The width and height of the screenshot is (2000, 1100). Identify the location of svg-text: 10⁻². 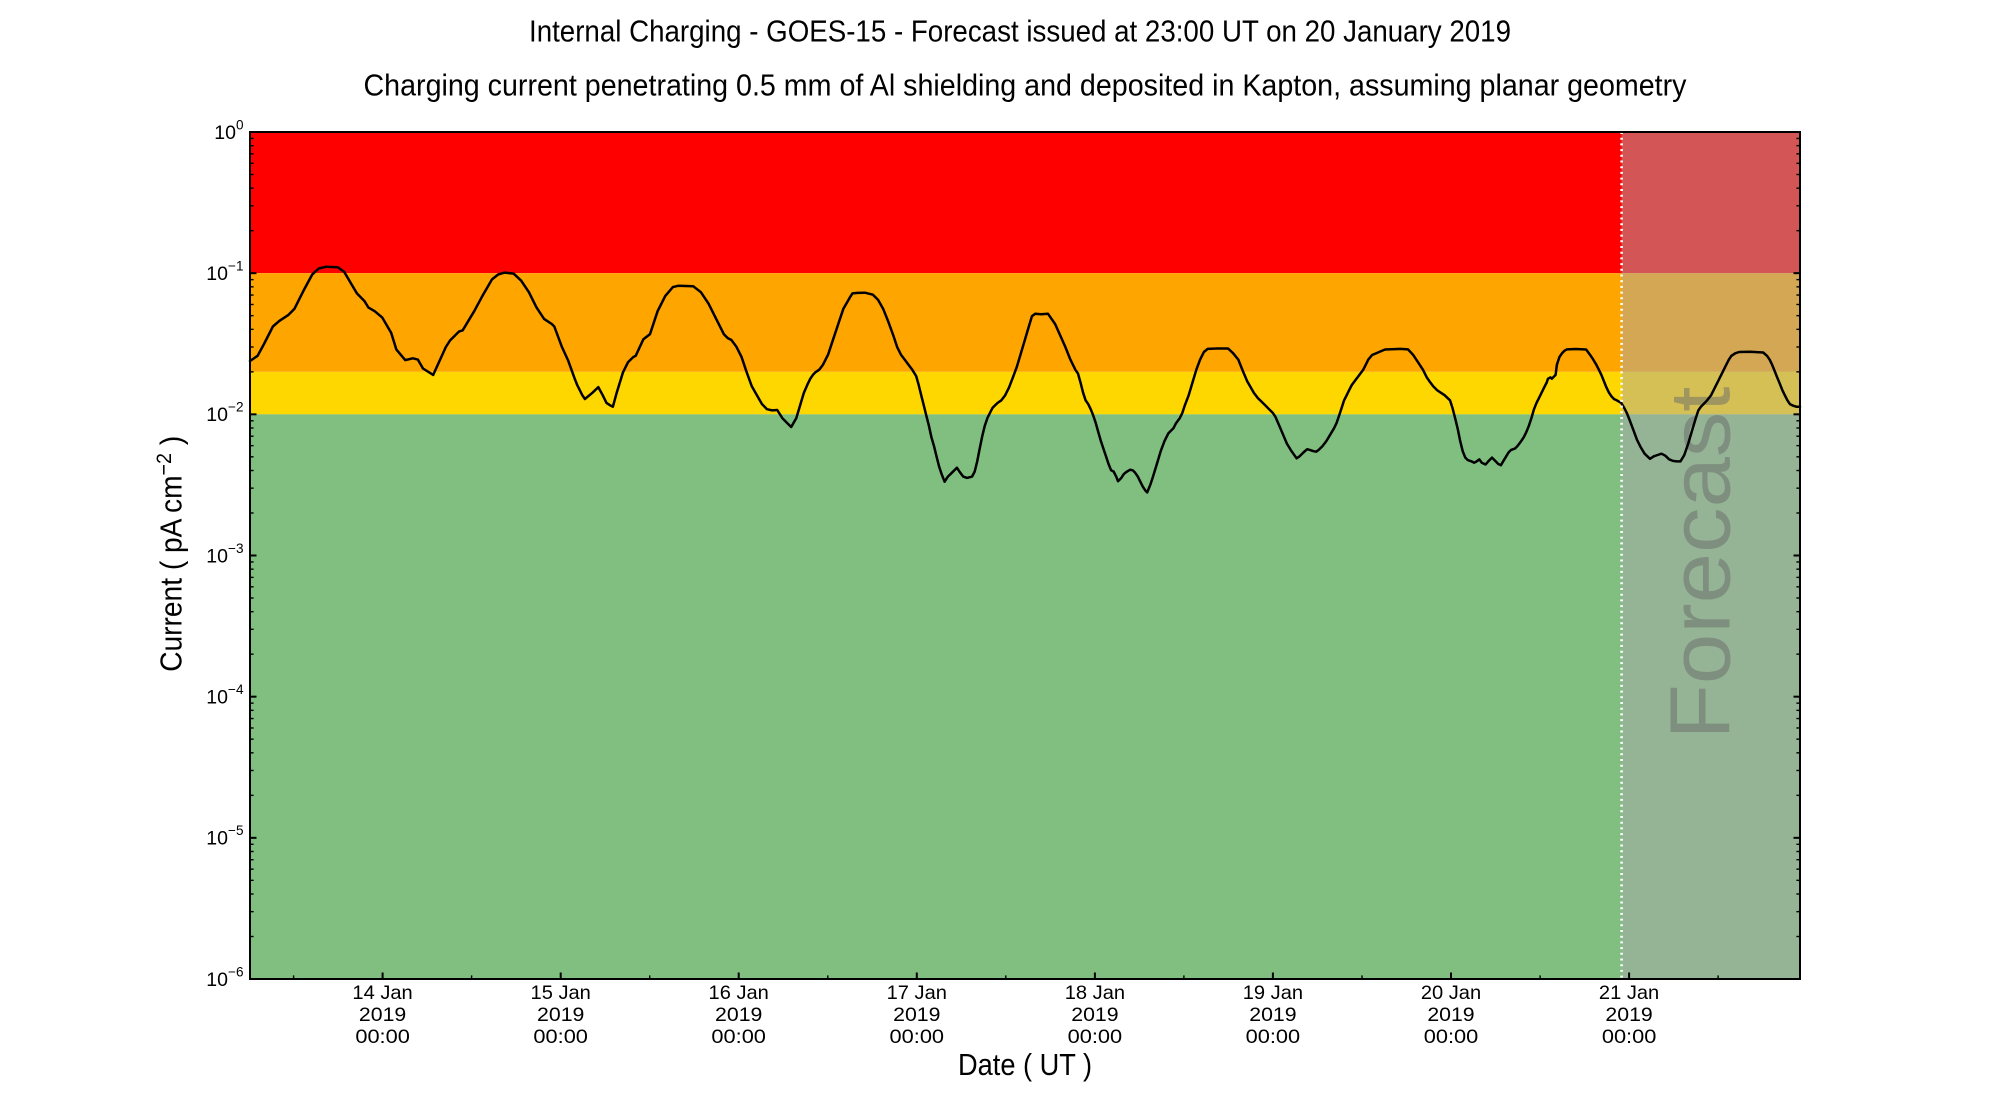
(224, 413).